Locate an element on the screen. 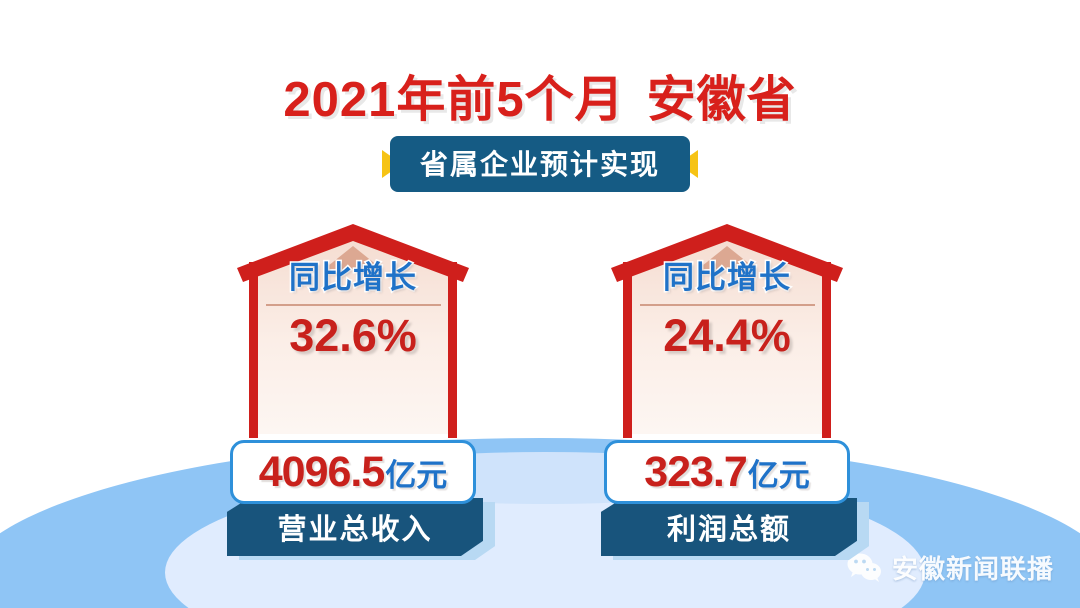 The width and height of the screenshot is (1080, 608). growth-percentage: 32.6% is located at coordinates (353, 335).